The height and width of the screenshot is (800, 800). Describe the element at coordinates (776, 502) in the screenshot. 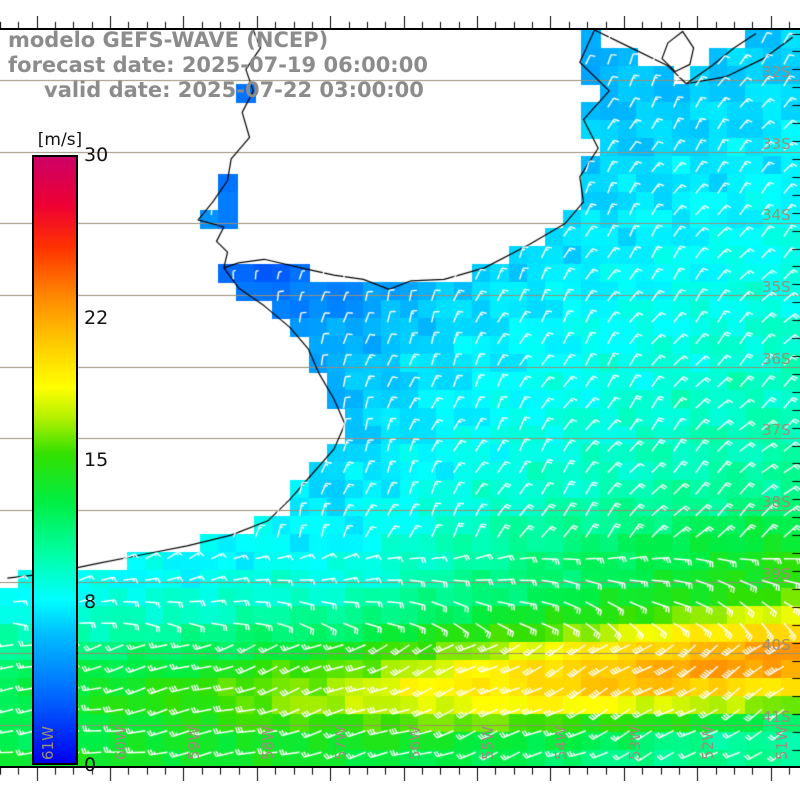

I see `lat-label-38S: 38S` at that location.